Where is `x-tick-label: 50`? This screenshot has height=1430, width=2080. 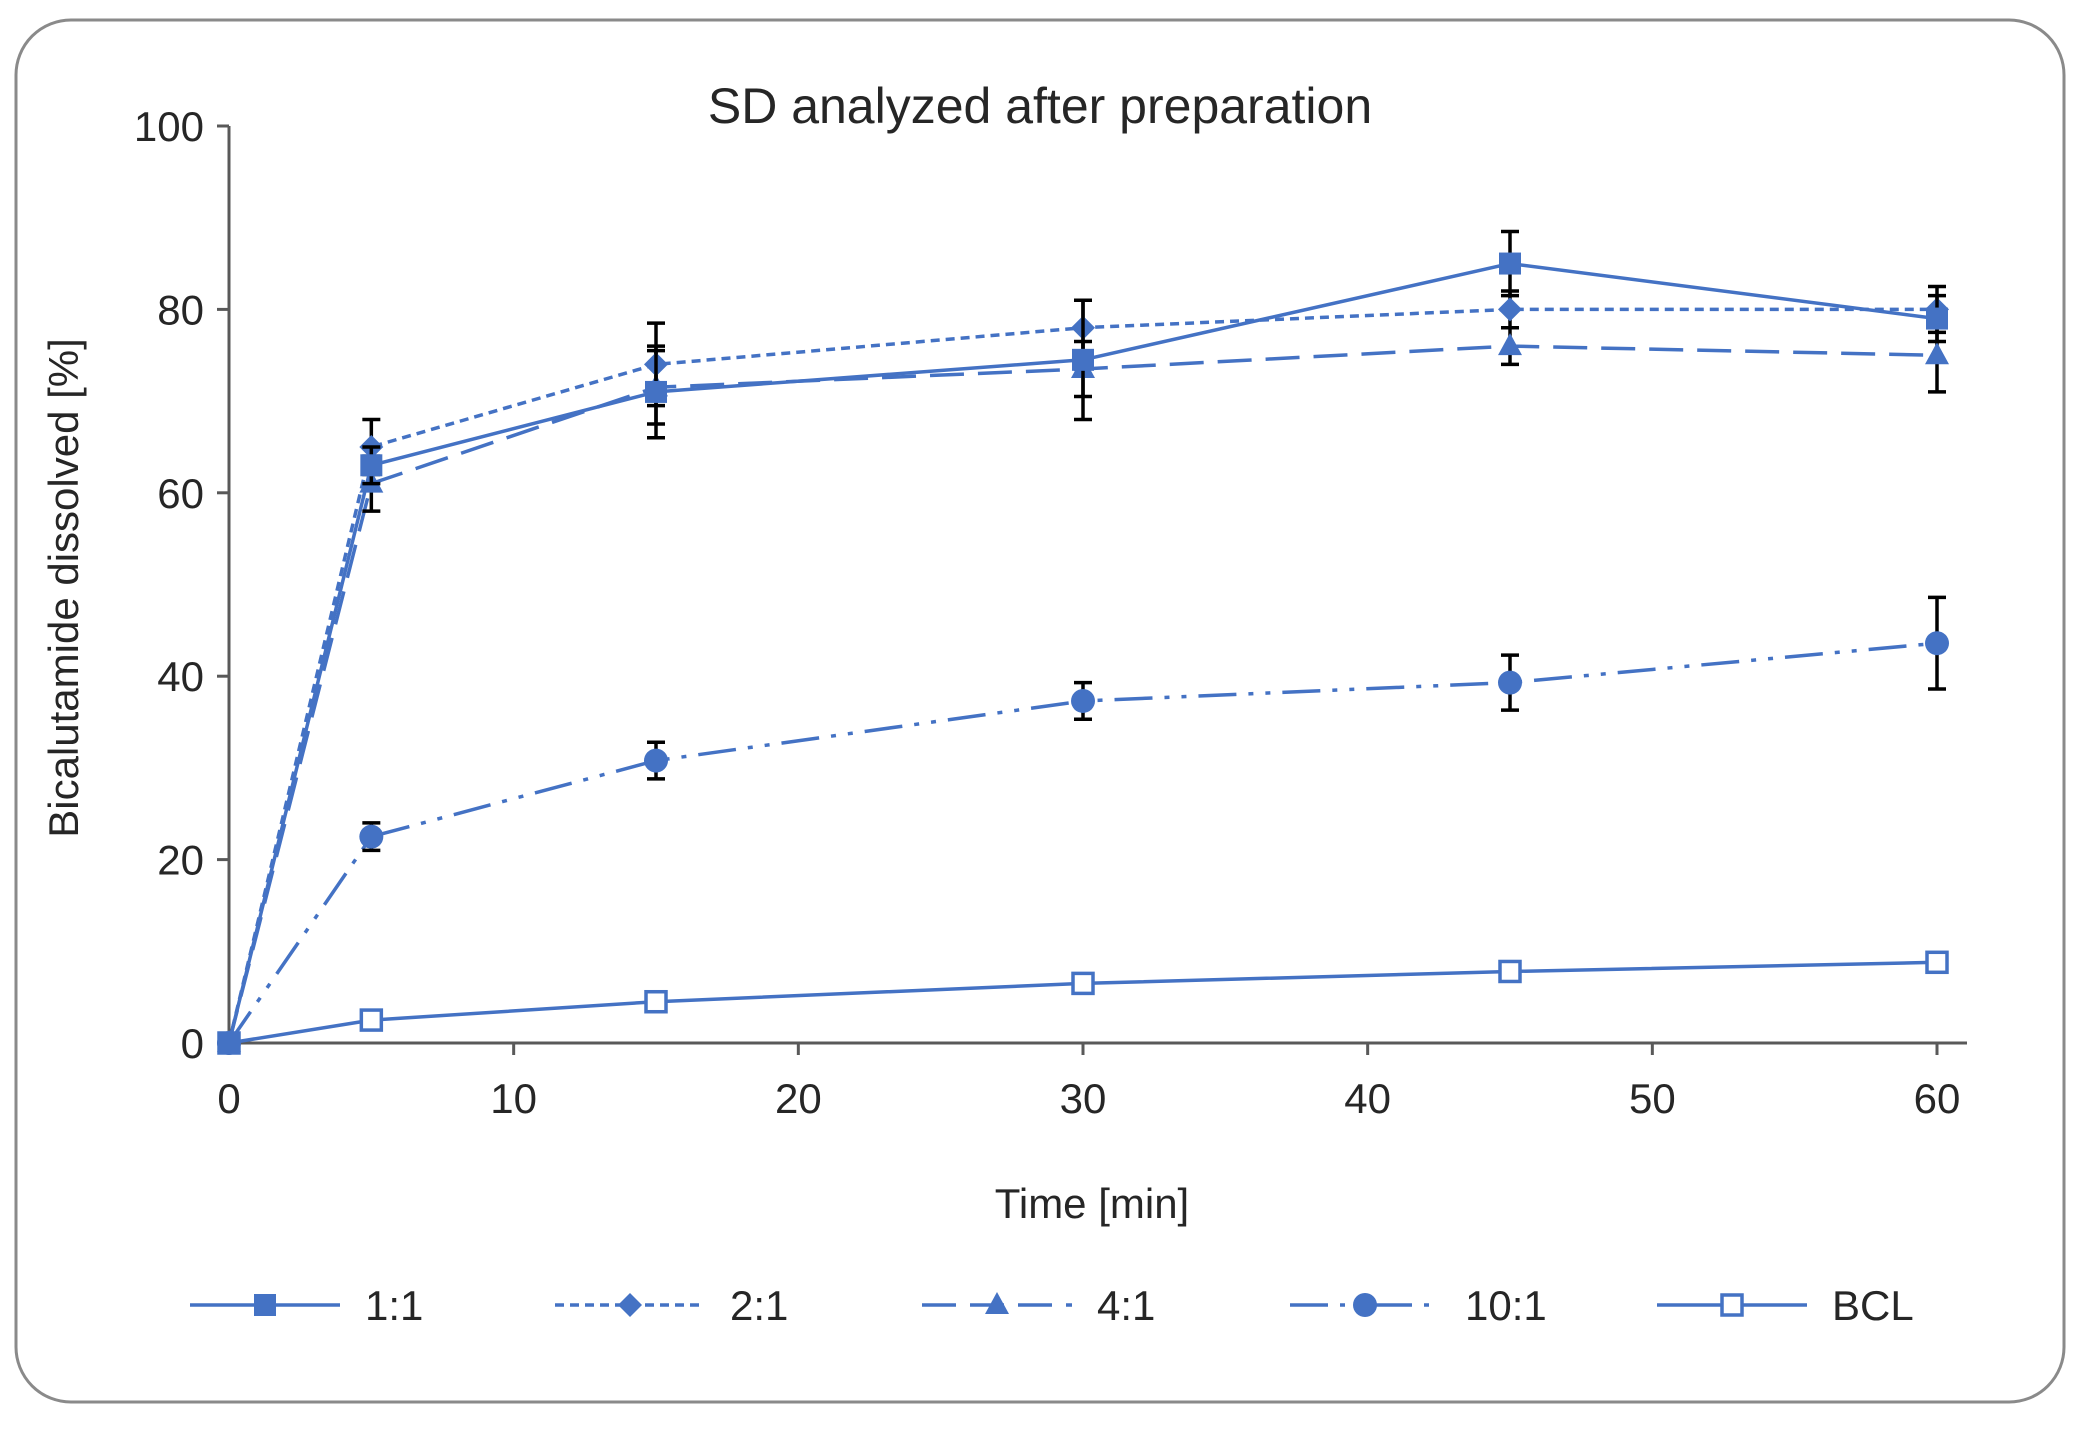
x-tick-label: 50 is located at coordinates (1652, 1098).